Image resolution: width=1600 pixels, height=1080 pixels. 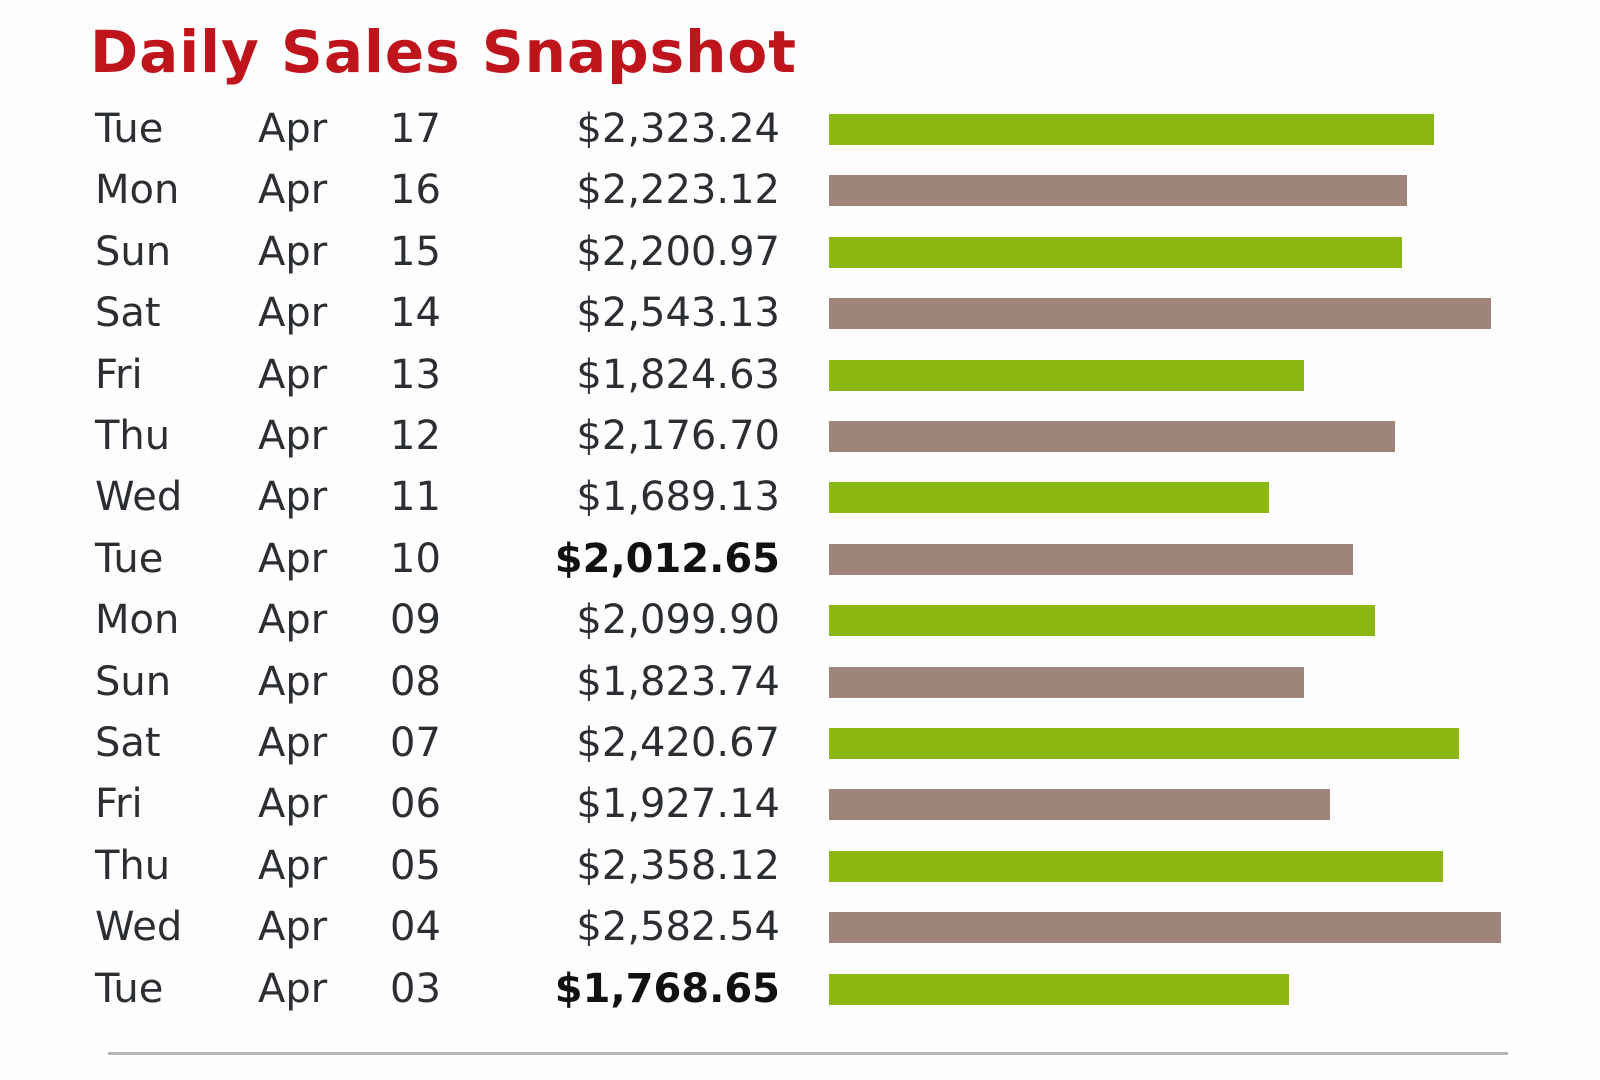 I want to click on row-amount-label: $1,768.65, so click(x=667, y=988).